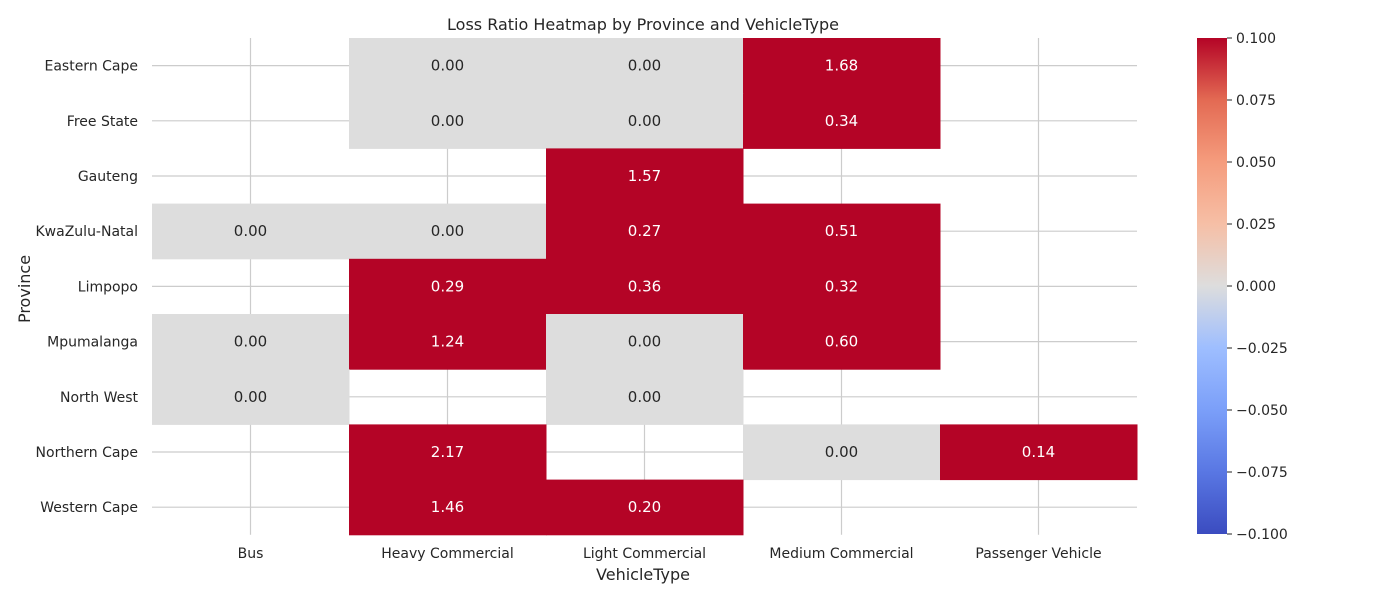 This screenshot has height=600, width=1400. Describe the element at coordinates (1262, 411) in the screenshot. I see `colorbar-tick-label: −0.050` at that location.